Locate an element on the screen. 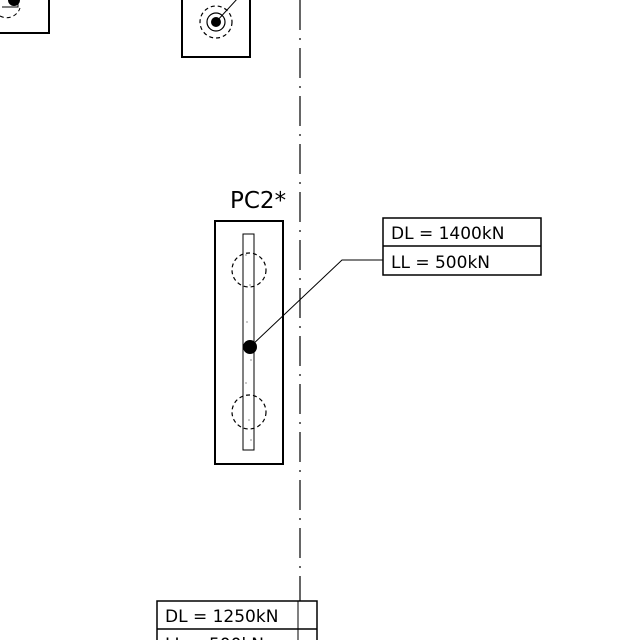  pile-lower is located at coordinates (249, 412).